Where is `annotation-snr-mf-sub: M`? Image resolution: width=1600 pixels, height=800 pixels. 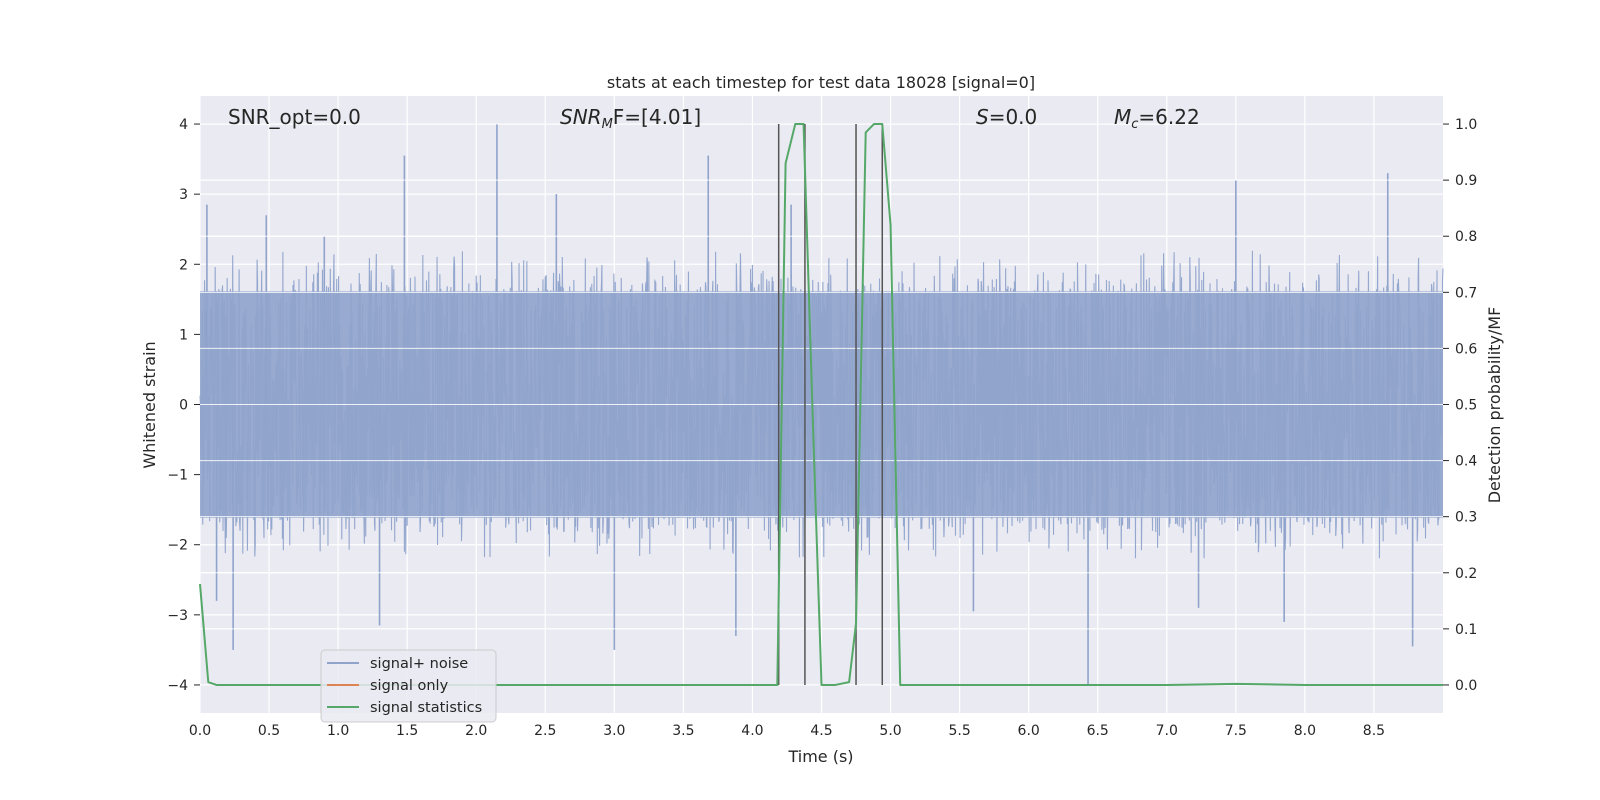
annotation-snr-mf-sub: M is located at coordinates (607, 124).